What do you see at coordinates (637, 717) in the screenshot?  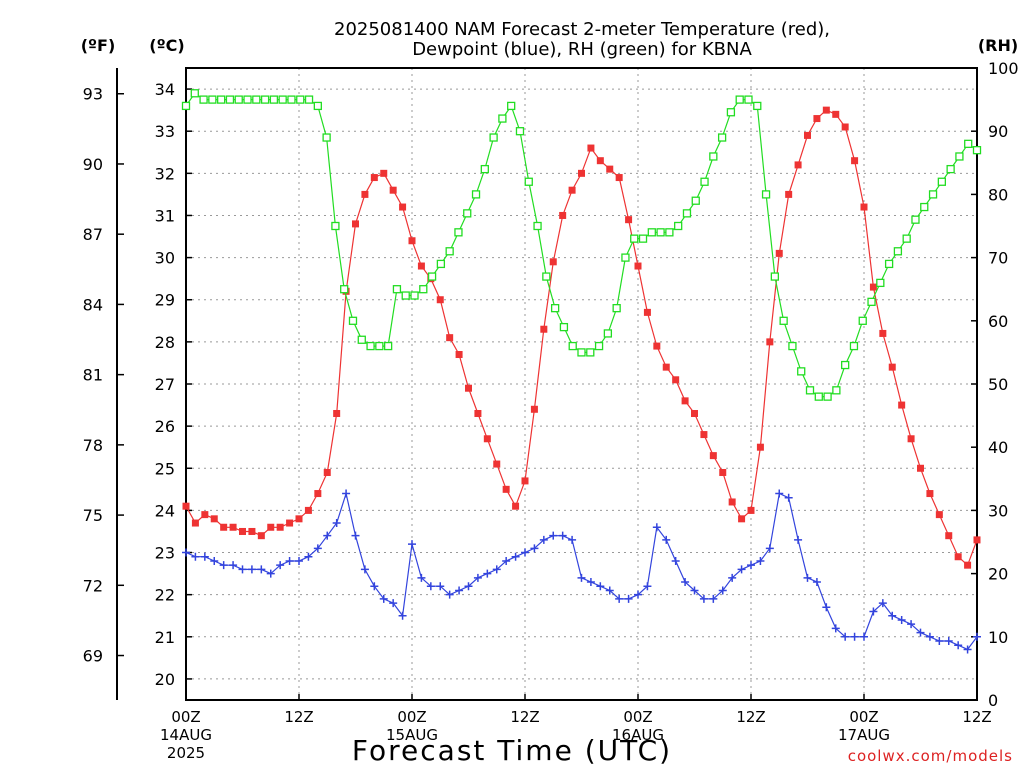 I see `time-tick-label-4-0: 00Z` at bounding box center [637, 717].